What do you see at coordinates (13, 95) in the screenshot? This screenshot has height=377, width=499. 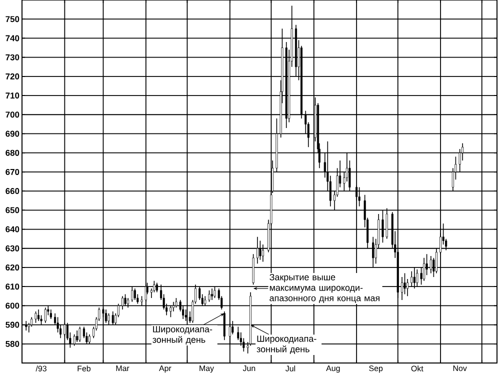 I see `y-tick-label: 710` at bounding box center [13, 95].